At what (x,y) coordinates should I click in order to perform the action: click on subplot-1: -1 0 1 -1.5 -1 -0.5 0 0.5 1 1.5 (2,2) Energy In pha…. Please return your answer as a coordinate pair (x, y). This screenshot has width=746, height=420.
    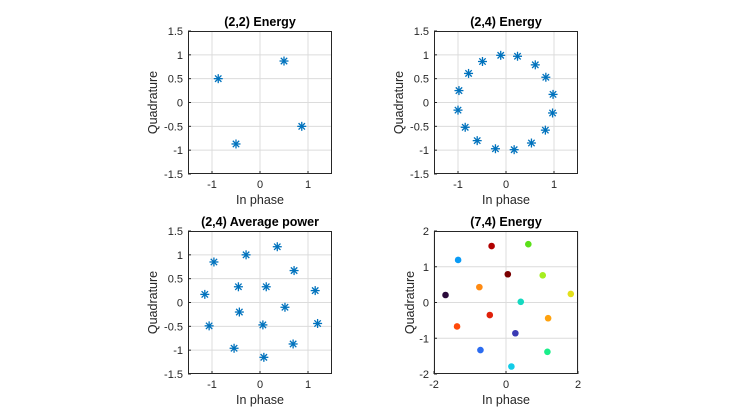
    Looking at the image, I should click on (239, 111).